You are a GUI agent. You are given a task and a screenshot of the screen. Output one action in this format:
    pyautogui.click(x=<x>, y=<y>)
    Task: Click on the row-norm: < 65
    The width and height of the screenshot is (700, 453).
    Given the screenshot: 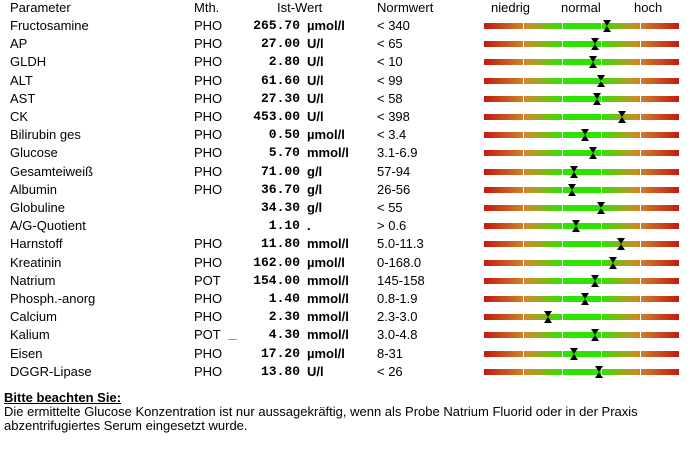 What is the action you would take?
    pyautogui.click(x=390, y=44)
    